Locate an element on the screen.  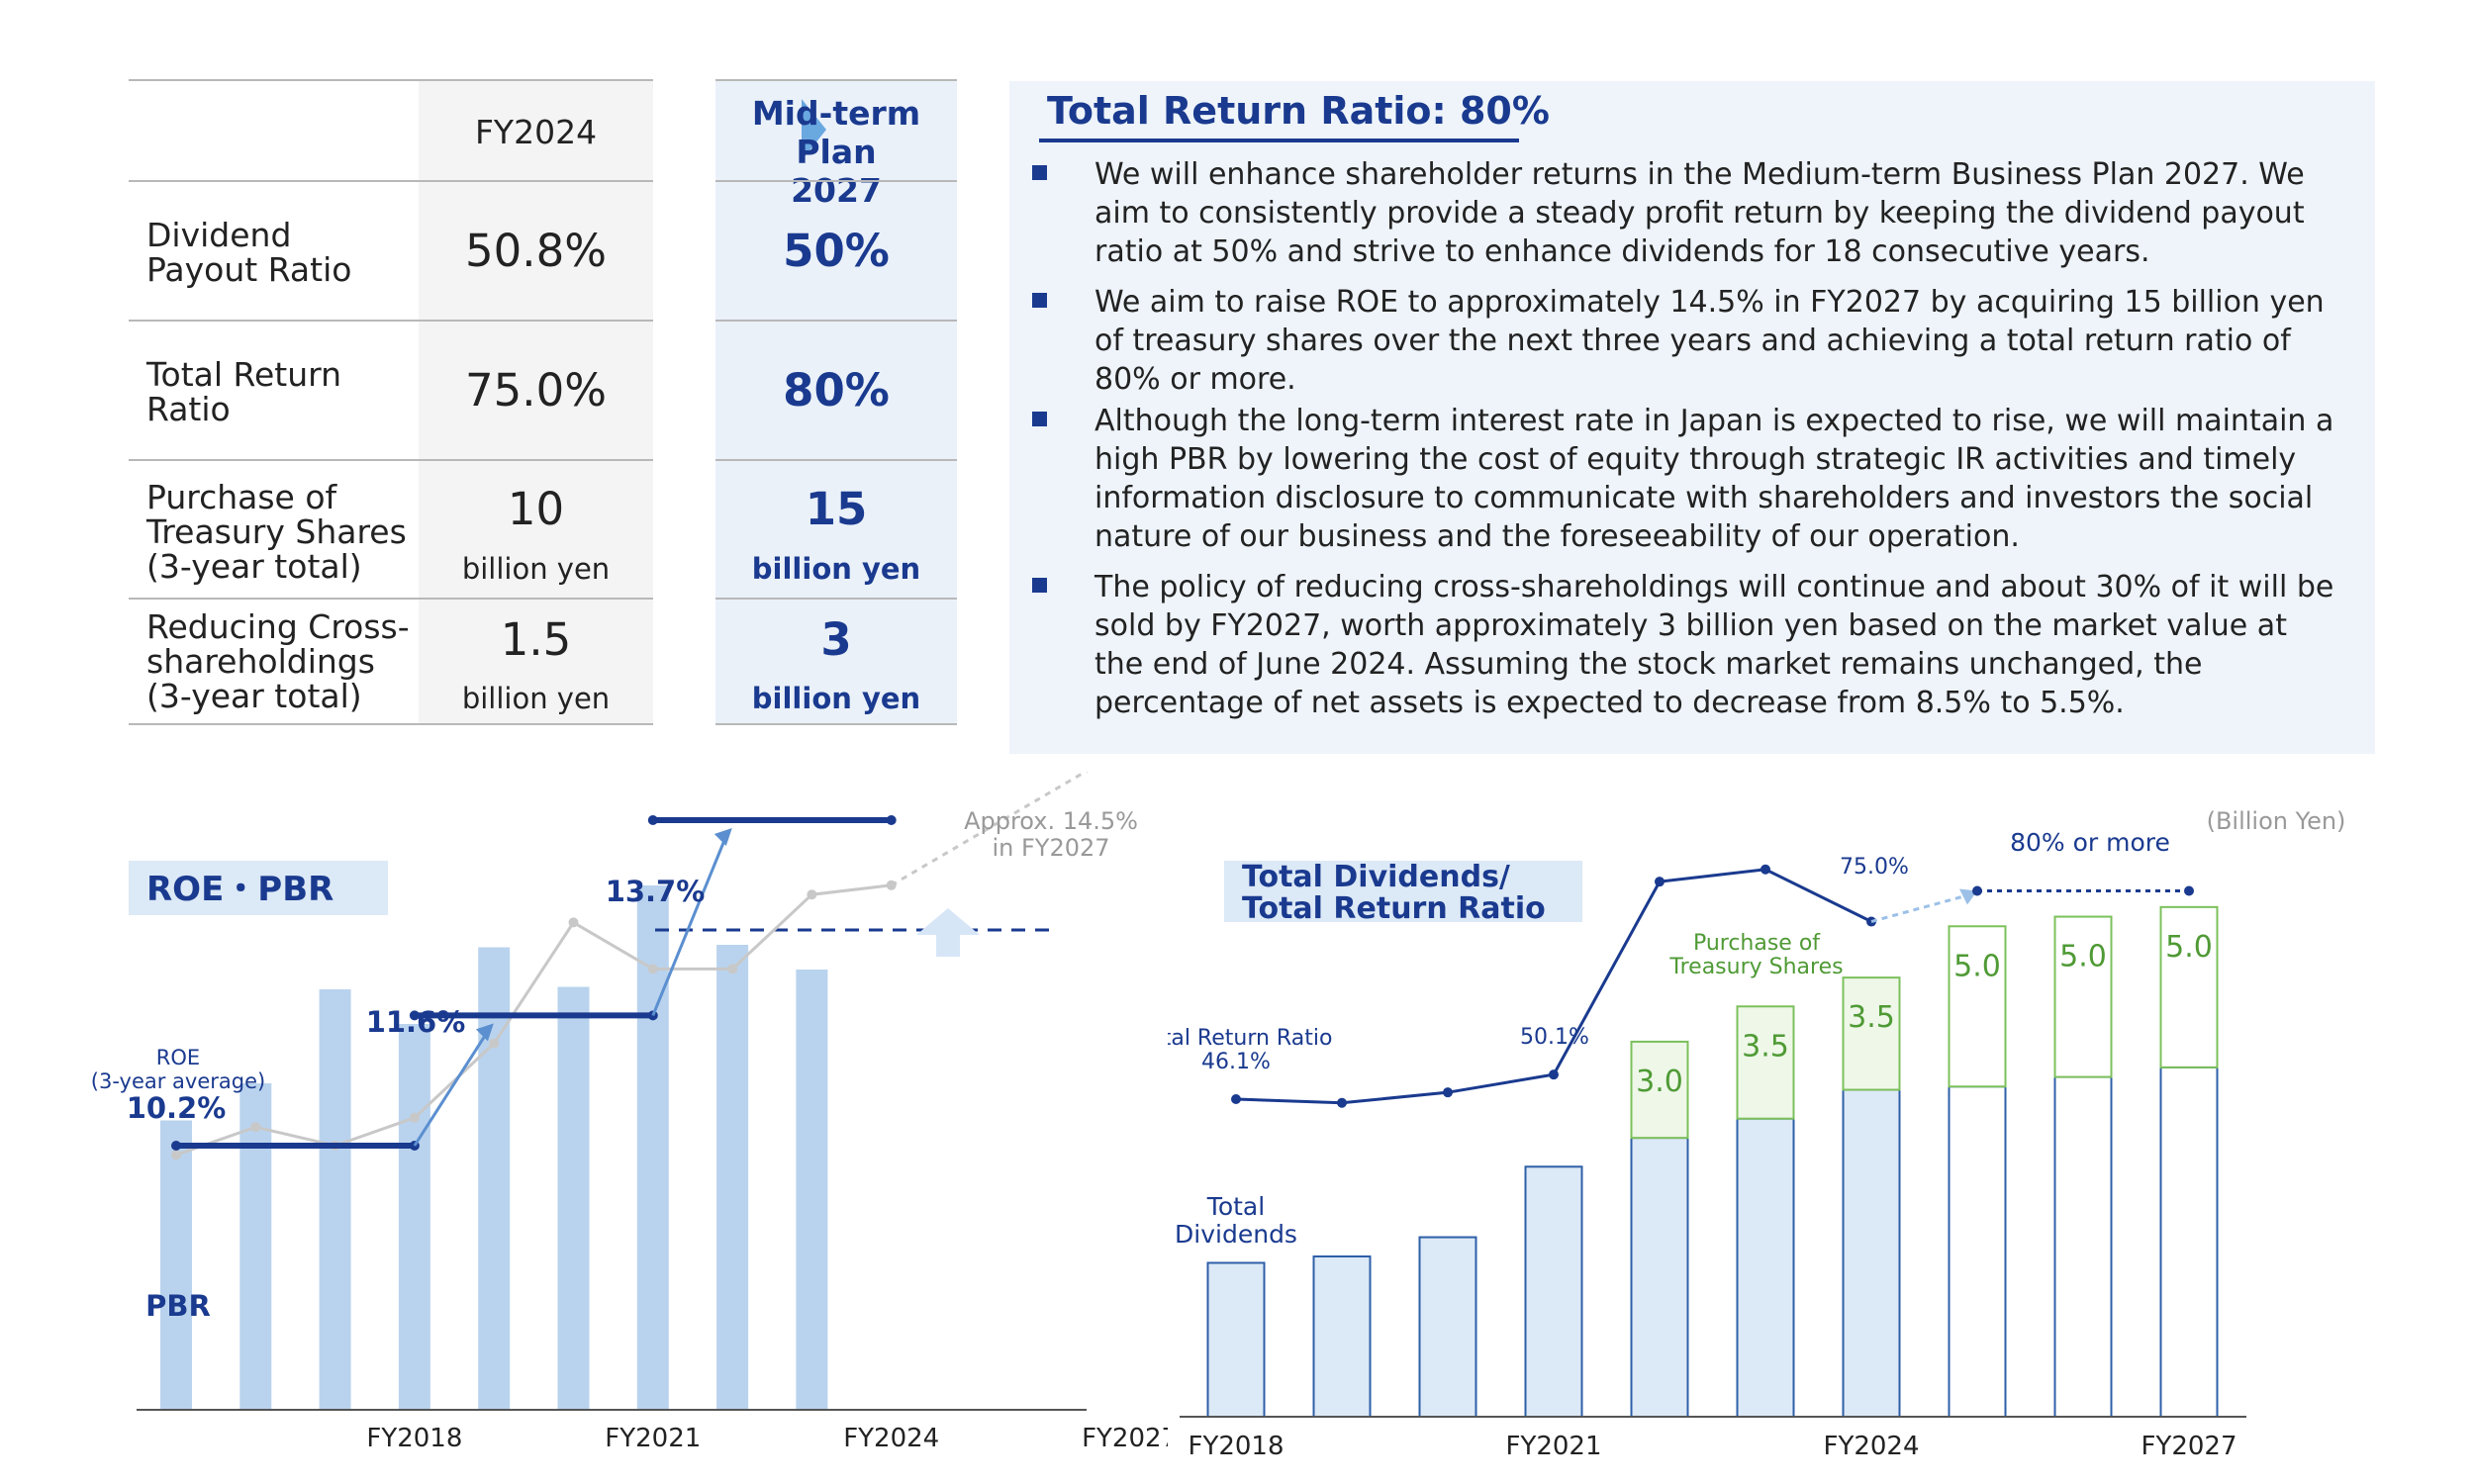
roe-increase-arrow is located at coordinates (689, 925).